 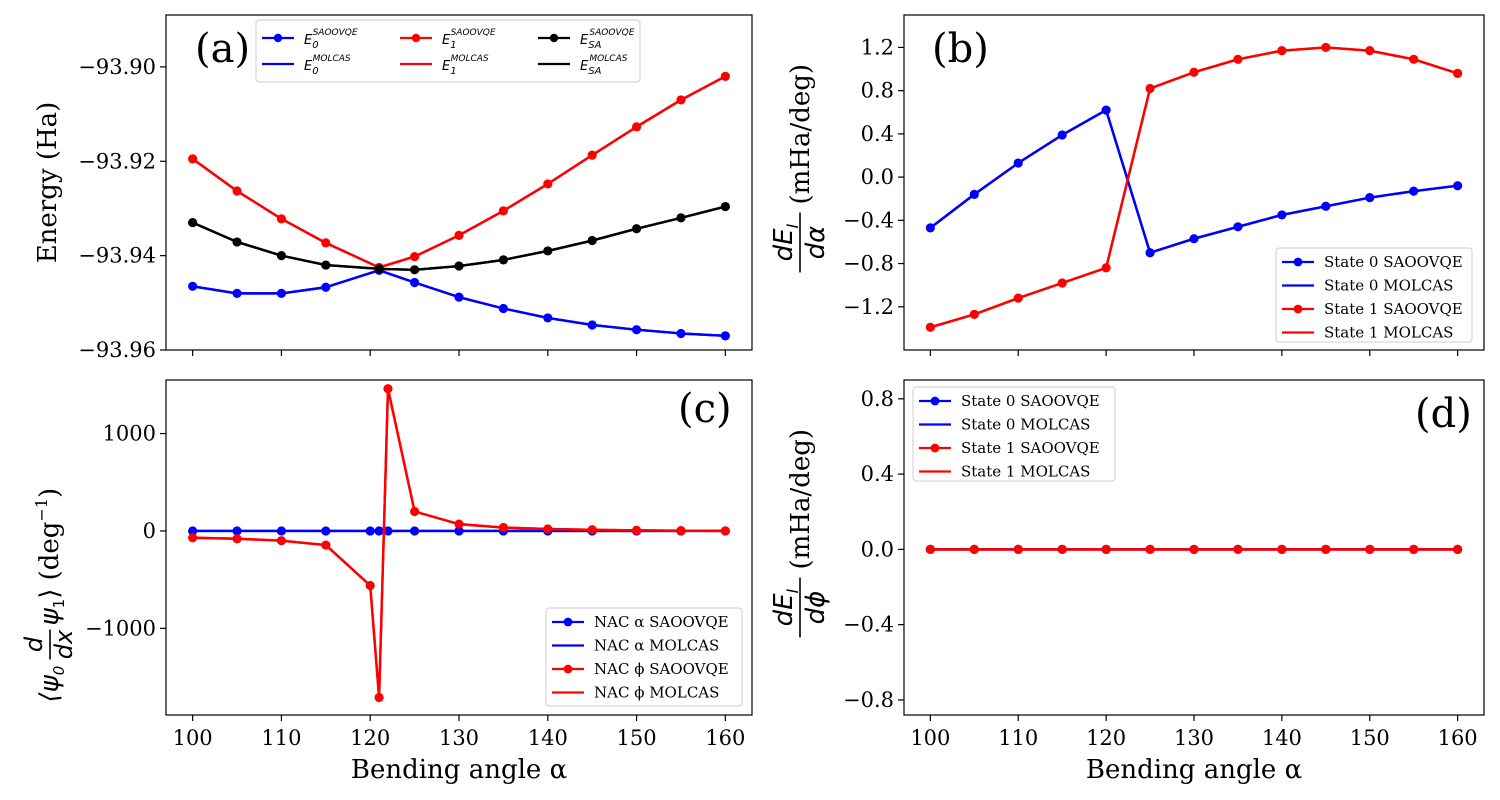 I want to click on legend-label: NAC ϕ MOLCAS, so click(x=656, y=693).